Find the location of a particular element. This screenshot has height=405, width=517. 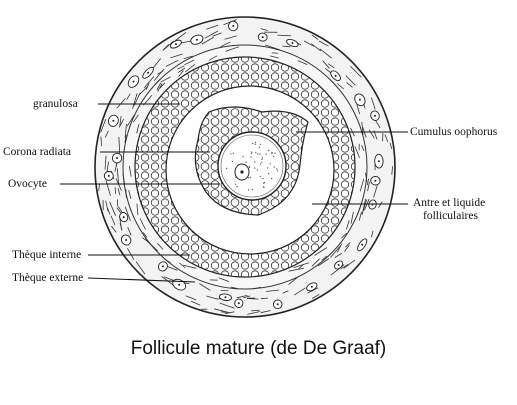

label-theque-externe-text: Thèque externe is located at coordinates (47, 278).